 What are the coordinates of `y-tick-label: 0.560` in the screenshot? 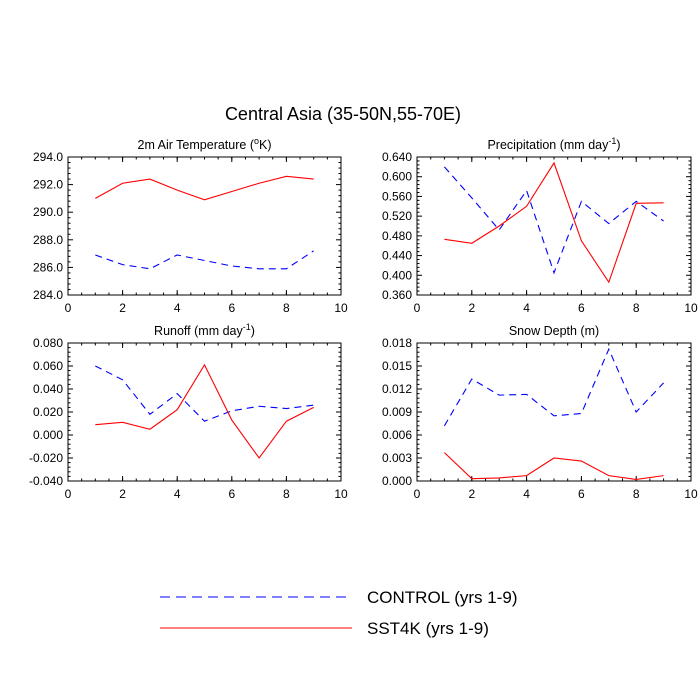 It's located at (397, 196).